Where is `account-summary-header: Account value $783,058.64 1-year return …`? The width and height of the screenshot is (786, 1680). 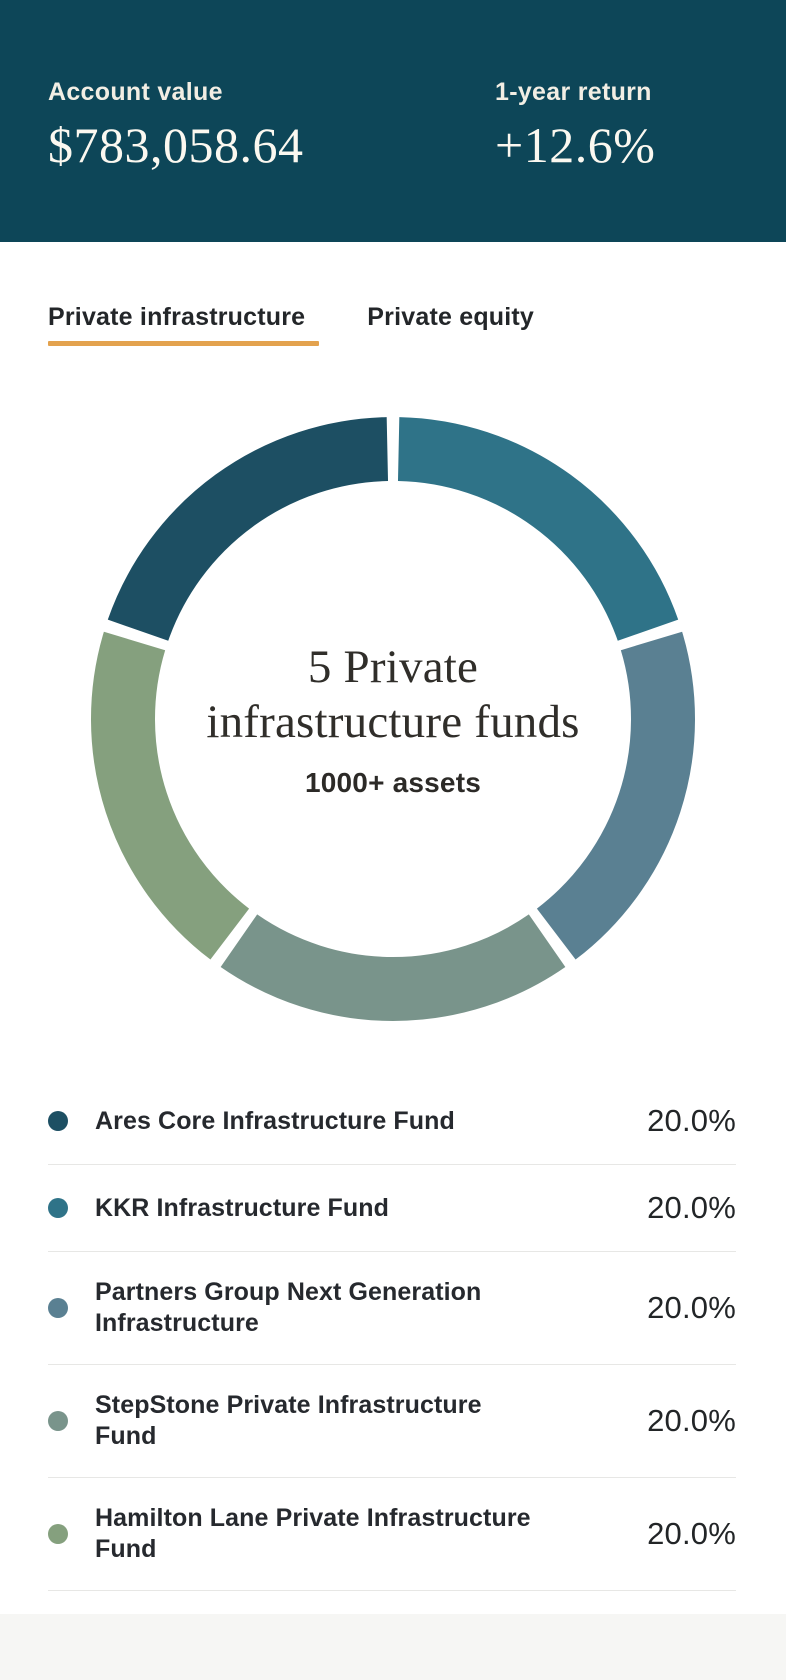
account-summary-header: Account value $783,058.64 1-year return … is located at coordinates (393, 121).